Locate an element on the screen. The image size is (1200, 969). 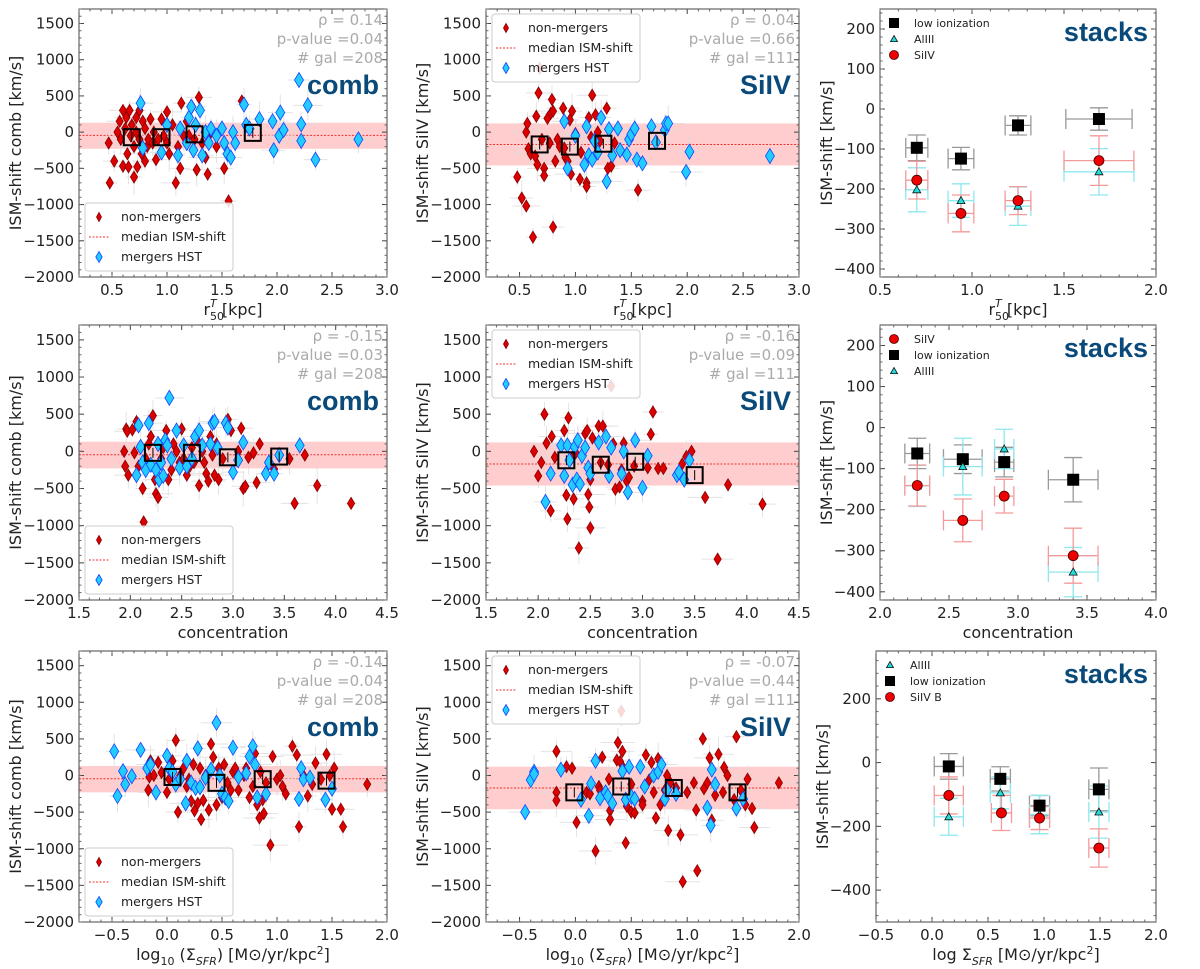
y-ticks: −2000 −1500 −1000 −500 0 500 1000 1500 is located at coordinates (205, 466).